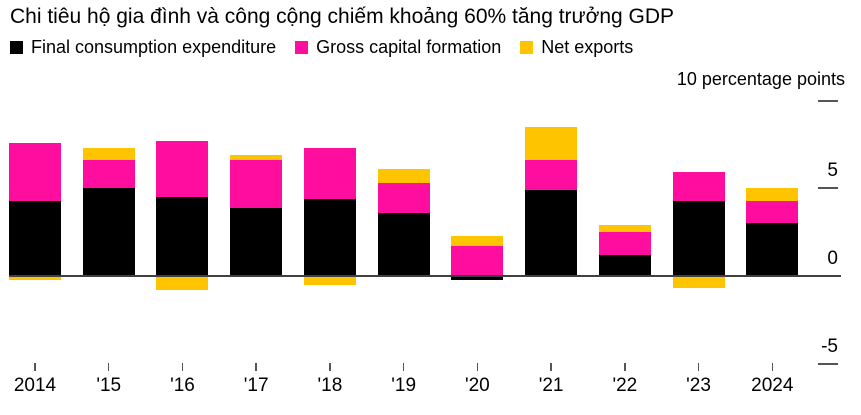 The image size is (861, 415). Describe the element at coordinates (35, 385) in the screenshot. I see `x-tick-label: 2014` at that location.